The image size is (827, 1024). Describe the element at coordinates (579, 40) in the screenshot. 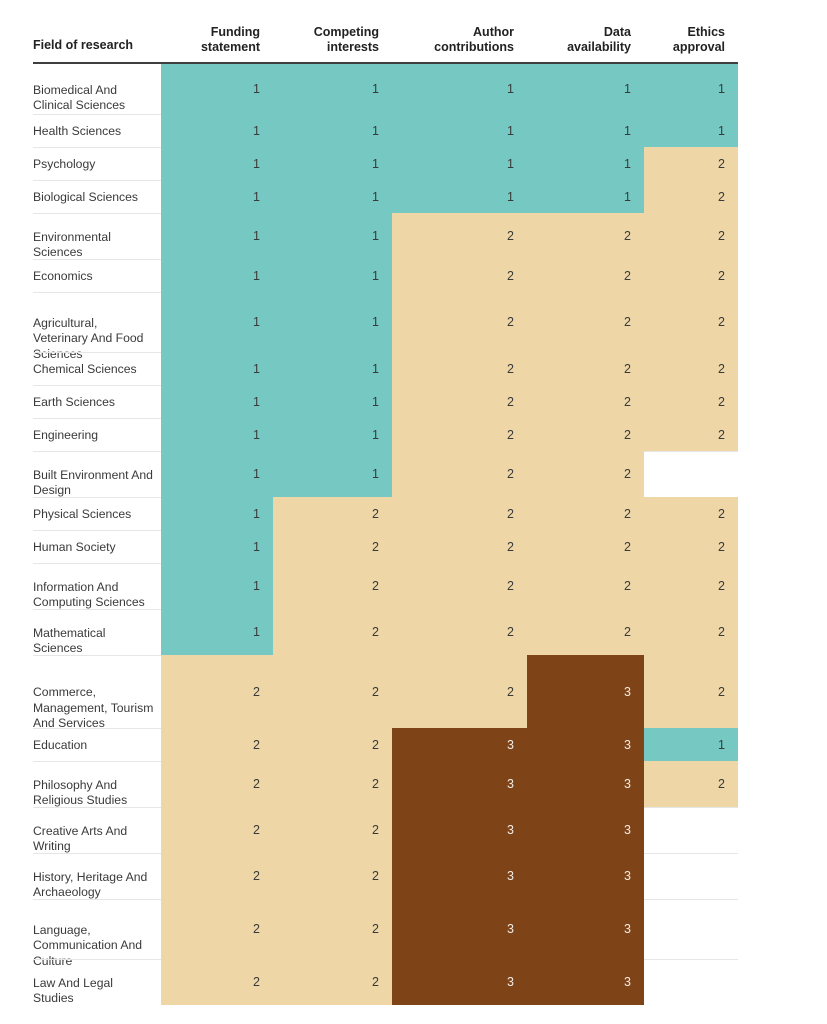

I see `column-header-data-availability: Data availability` at that location.